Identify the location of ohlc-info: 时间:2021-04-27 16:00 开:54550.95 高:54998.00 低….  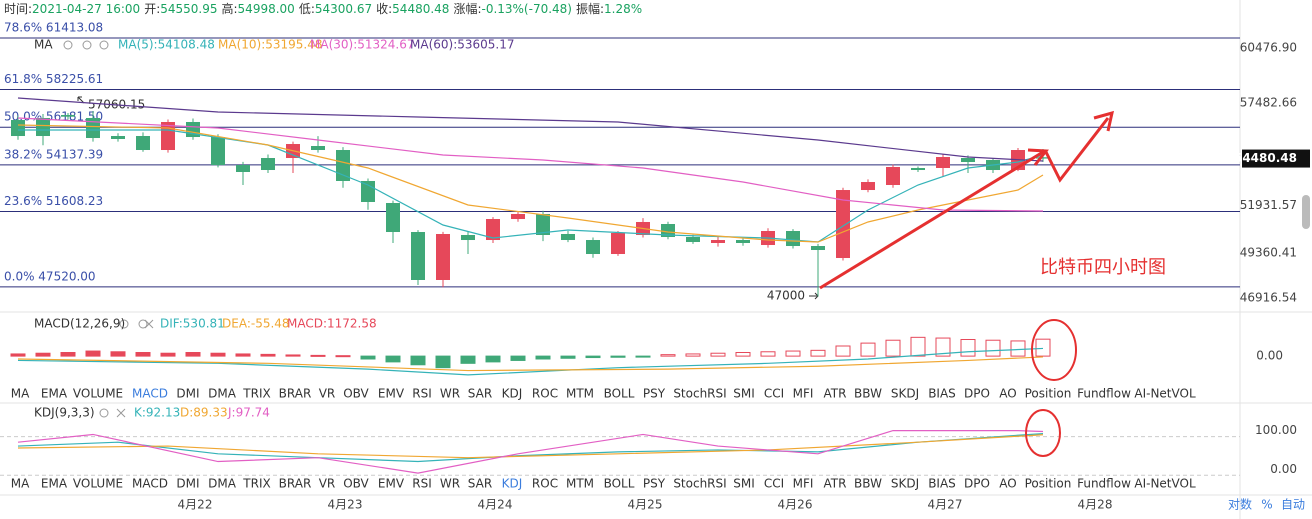
(323, 8).